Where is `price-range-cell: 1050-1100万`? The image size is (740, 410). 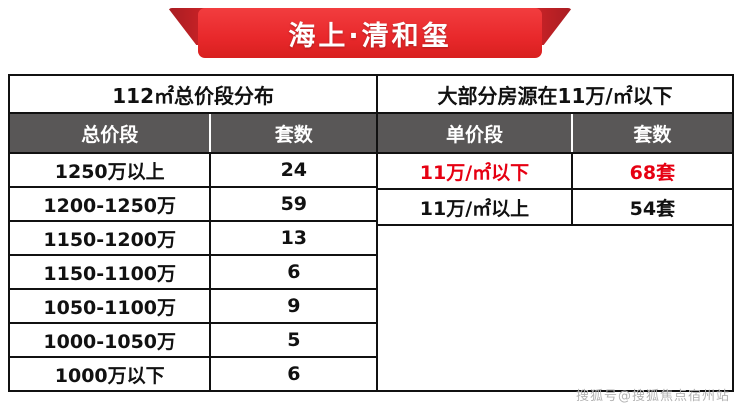
price-range-cell: 1050-1100万 is located at coordinates (111, 306).